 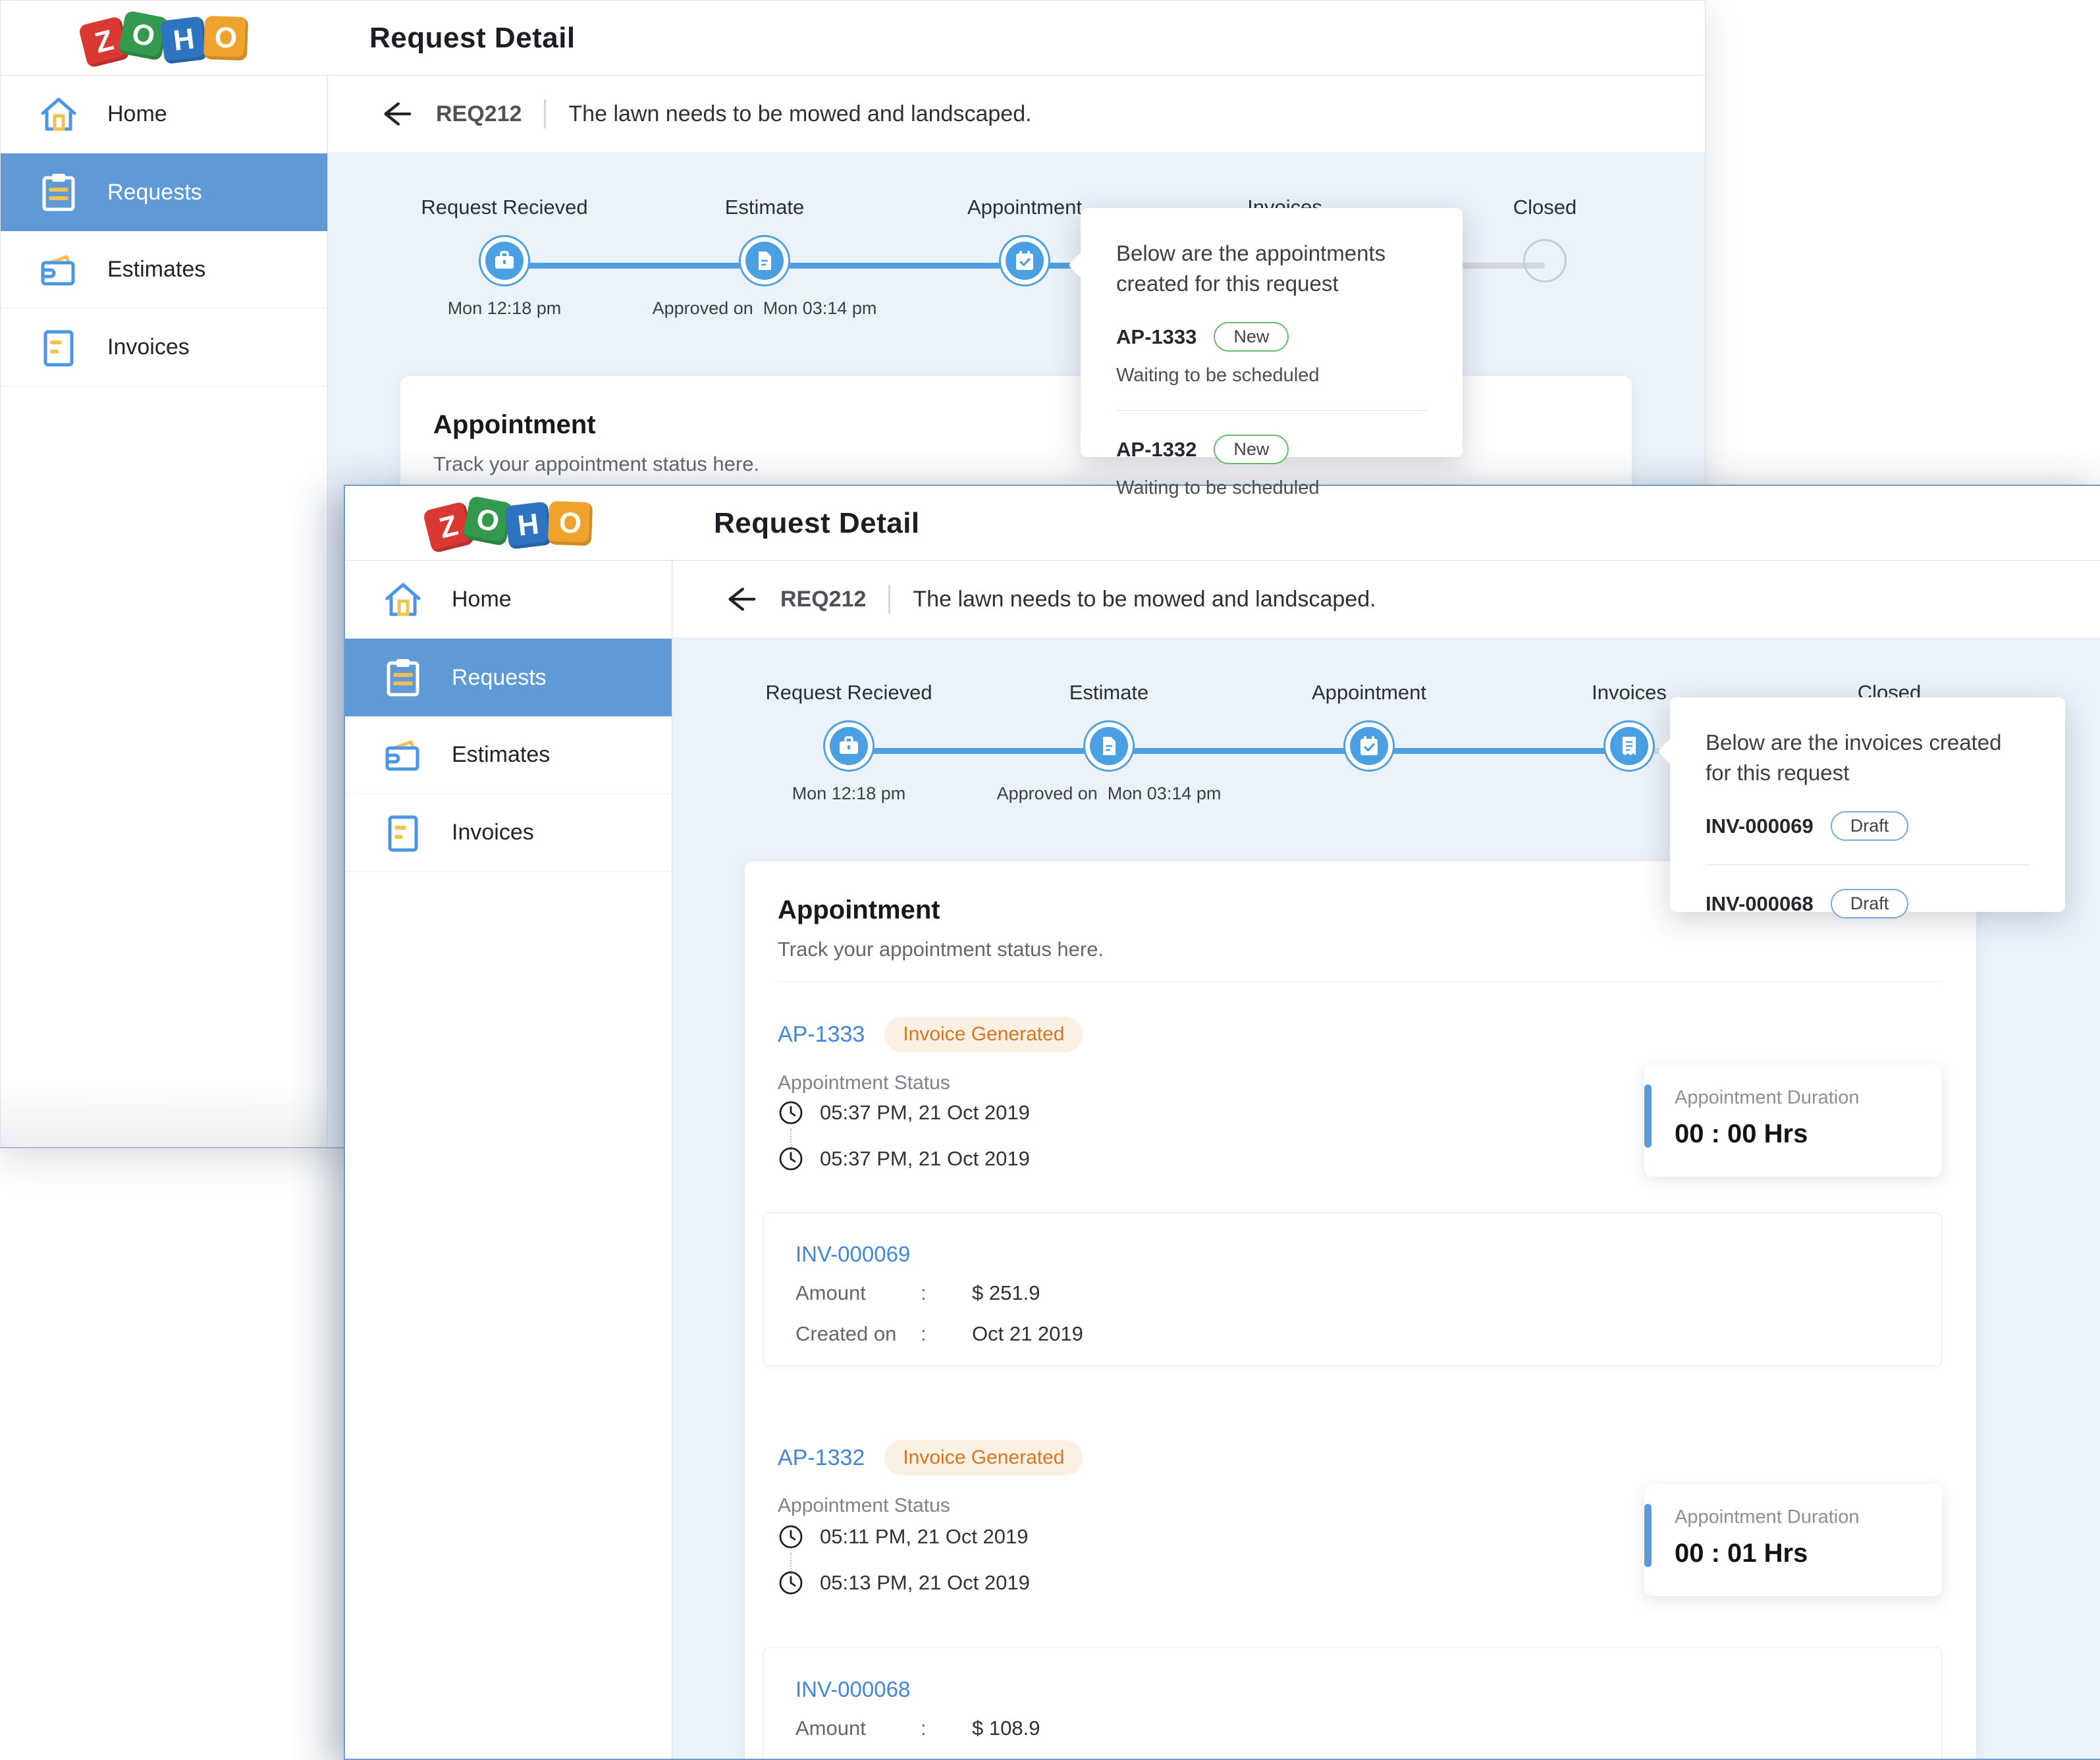 I want to click on zoho-logo-blocks: Z O H O, so click(x=507, y=524).